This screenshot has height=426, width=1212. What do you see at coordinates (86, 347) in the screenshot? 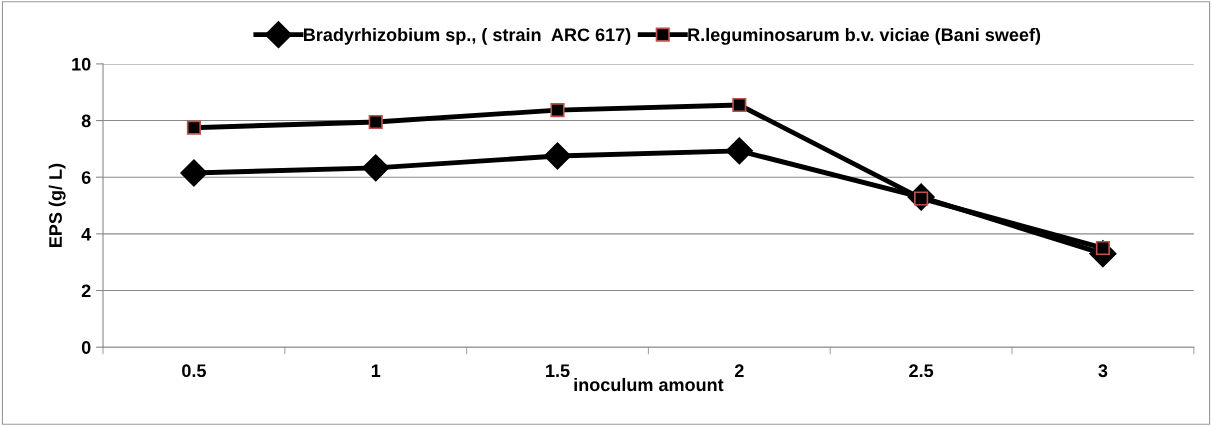
I see `y-tick-label: 0` at bounding box center [86, 347].